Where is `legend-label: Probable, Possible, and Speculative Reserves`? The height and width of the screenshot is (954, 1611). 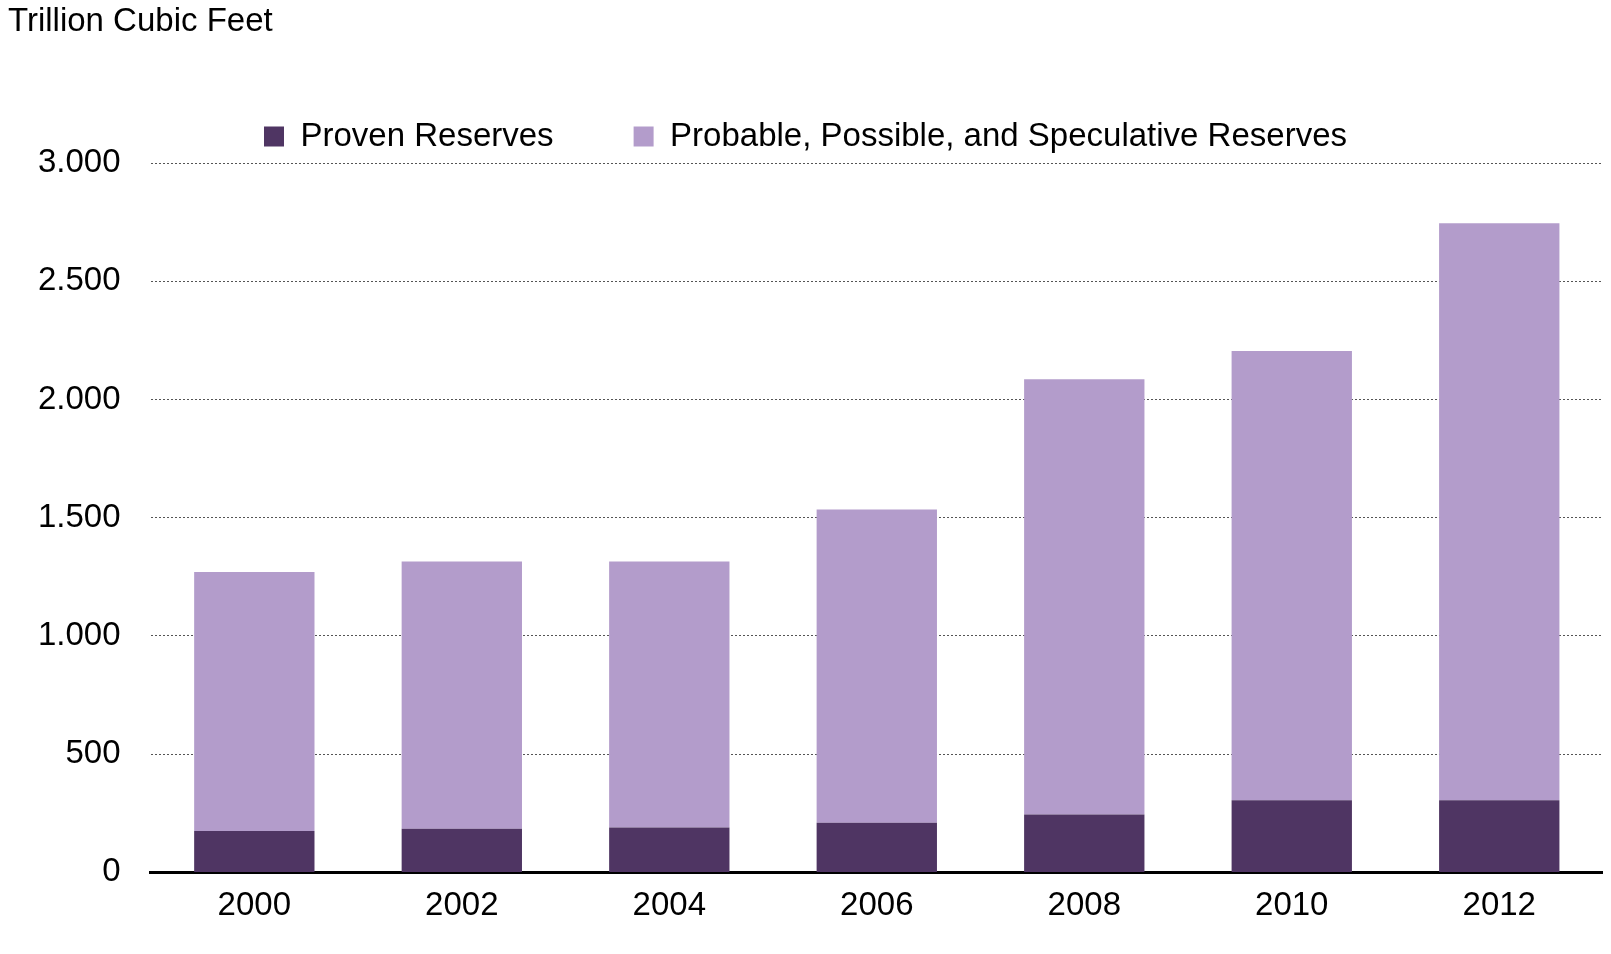
legend-label: Probable, Possible, and Speculative Reserves is located at coordinates (1008, 134).